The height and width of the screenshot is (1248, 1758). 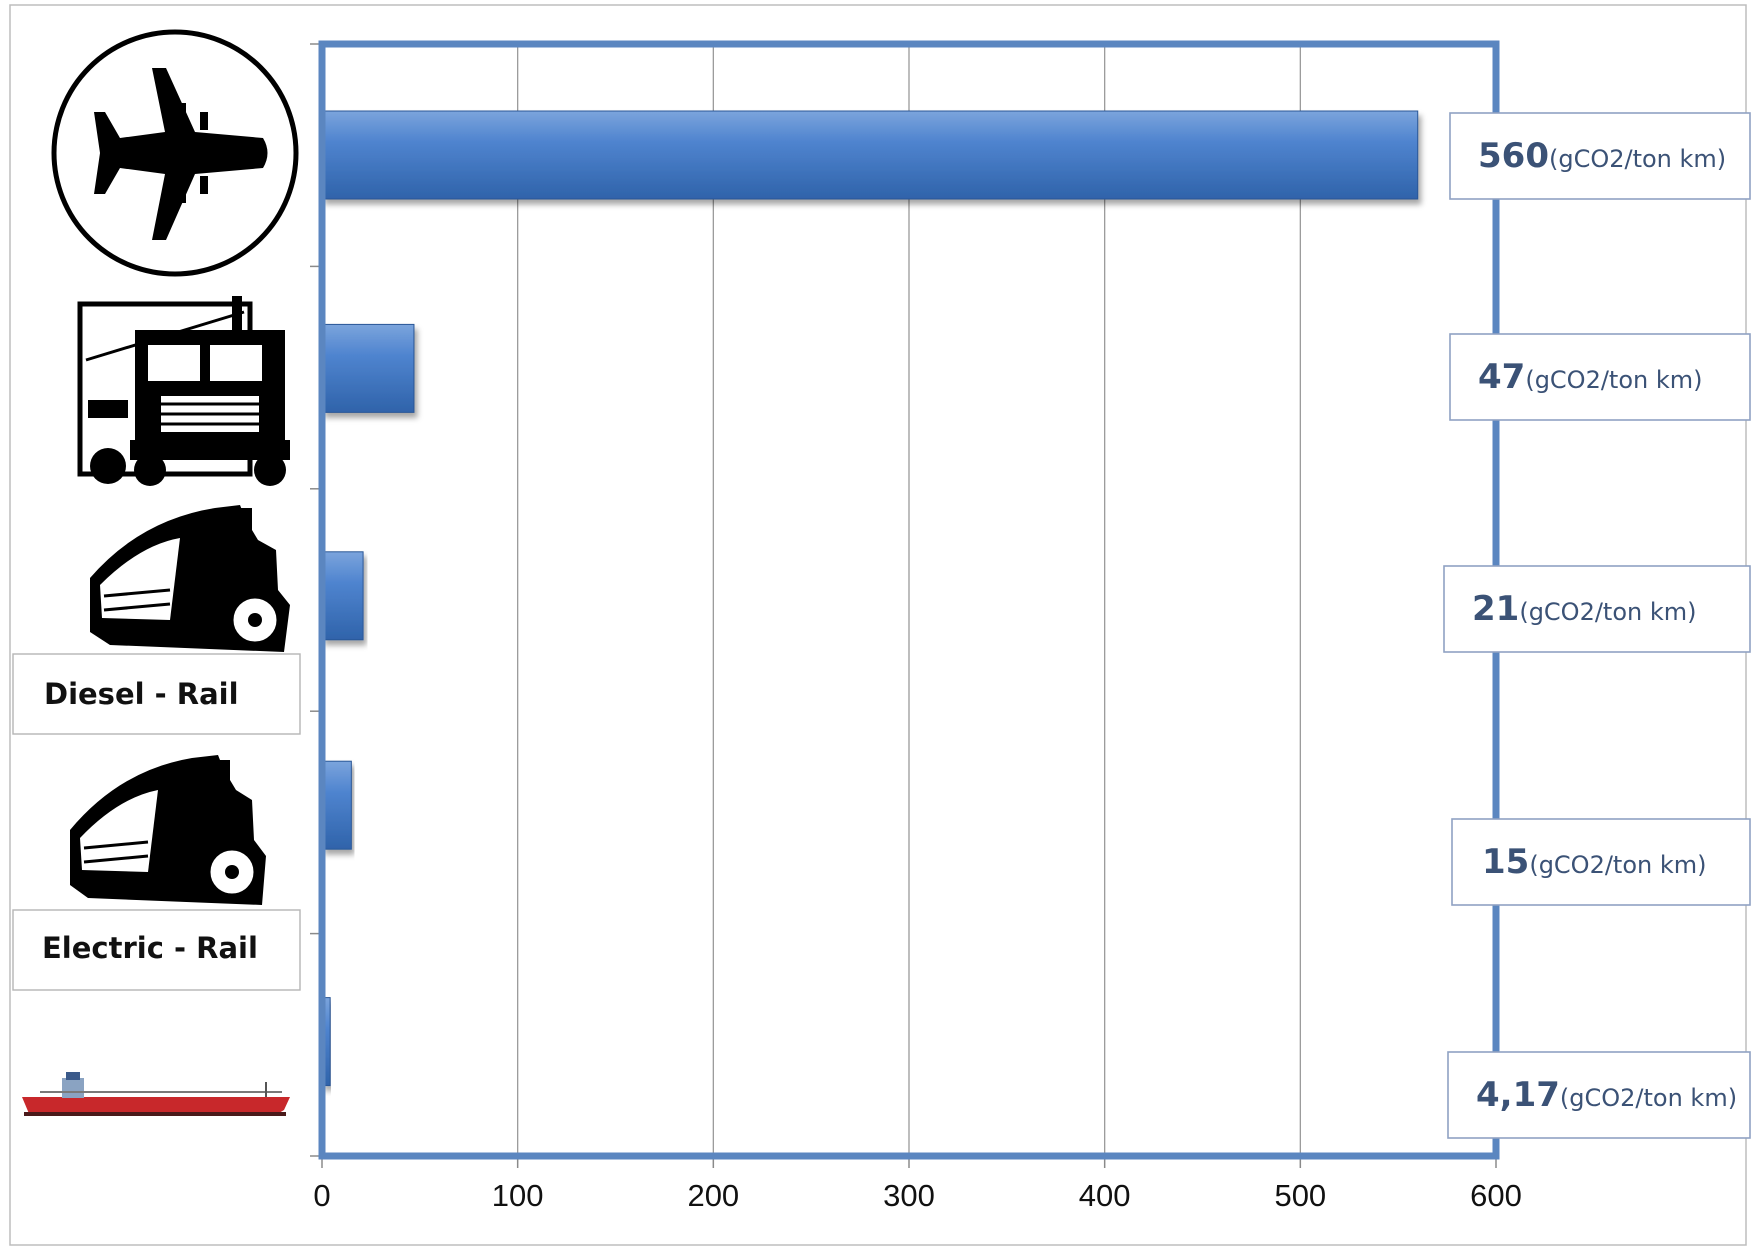 What do you see at coordinates (141, 694) in the screenshot?
I see `category-text-diesel-rail: Diesel - Rail` at bounding box center [141, 694].